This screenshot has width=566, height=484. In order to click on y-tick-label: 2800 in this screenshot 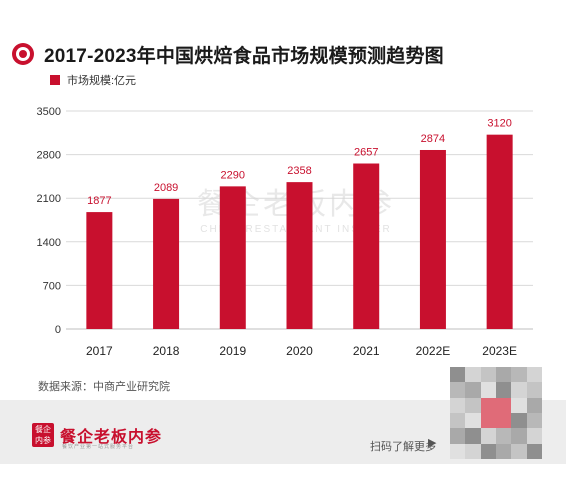, I will do `click(49, 156)`.